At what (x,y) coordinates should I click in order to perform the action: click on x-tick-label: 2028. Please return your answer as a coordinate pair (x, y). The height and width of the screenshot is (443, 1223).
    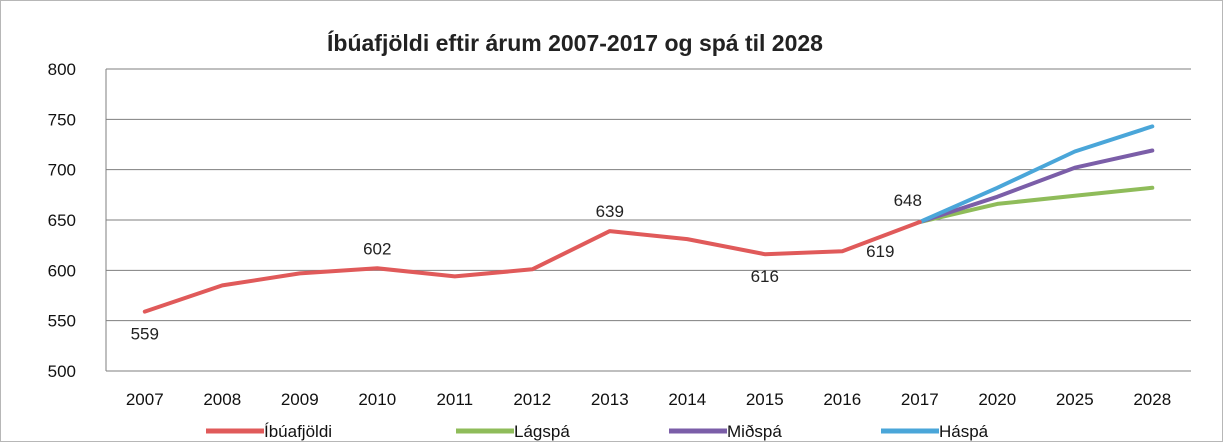
    Looking at the image, I should click on (1152, 399).